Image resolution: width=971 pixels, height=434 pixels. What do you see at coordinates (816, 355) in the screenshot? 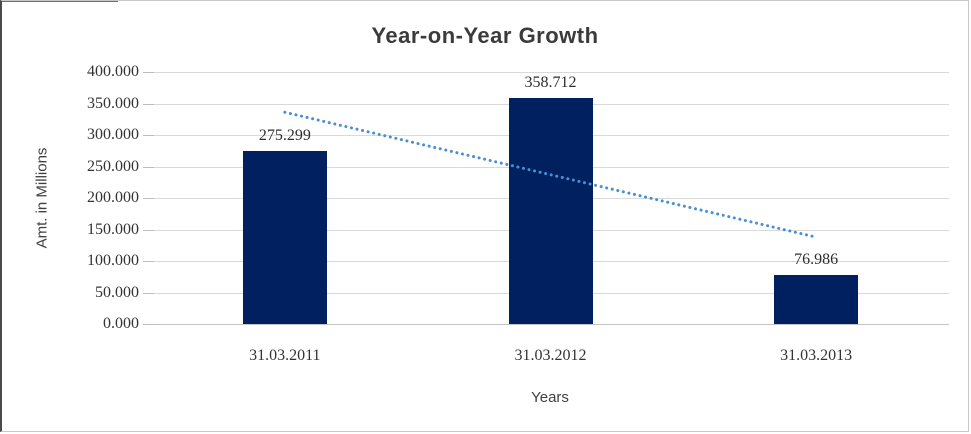
I see `x-tick-label: 31.03.2013` at bounding box center [816, 355].